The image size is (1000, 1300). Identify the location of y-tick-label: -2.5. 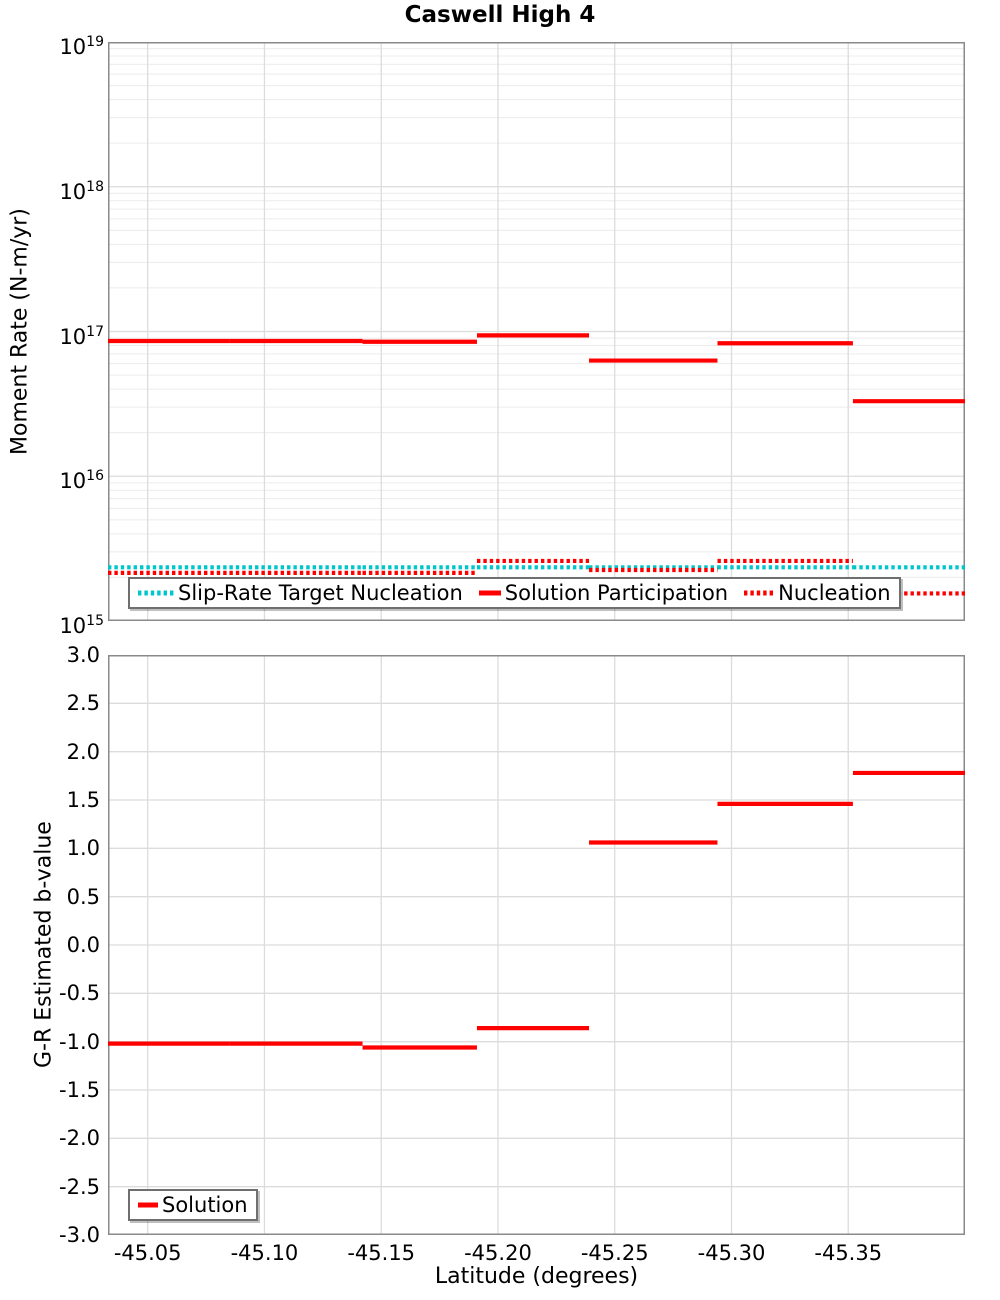
(79, 1186).